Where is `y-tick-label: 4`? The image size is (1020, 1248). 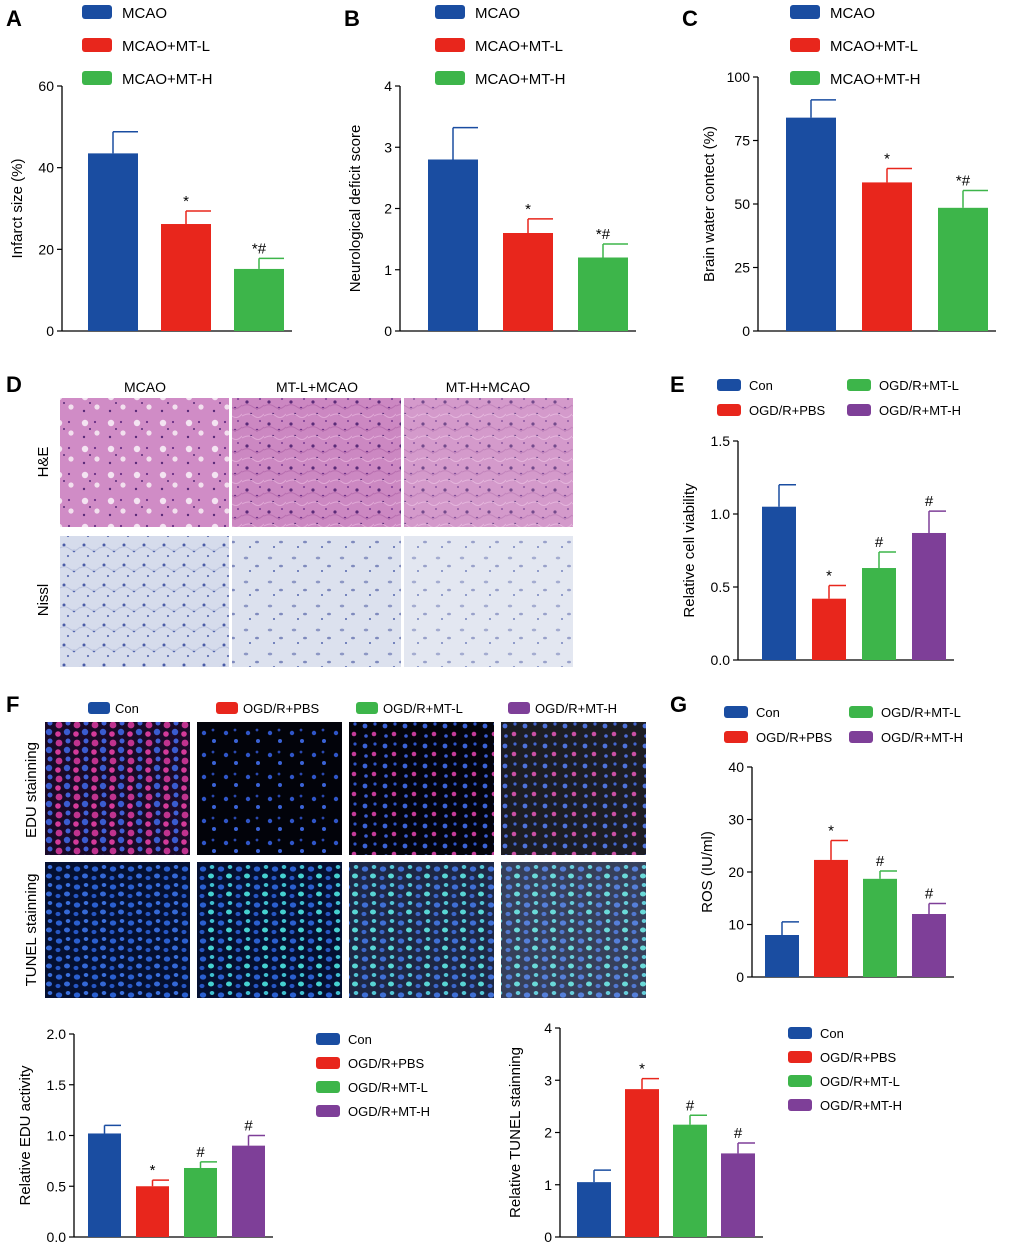 y-tick-label: 4 is located at coordinates (388, 86).